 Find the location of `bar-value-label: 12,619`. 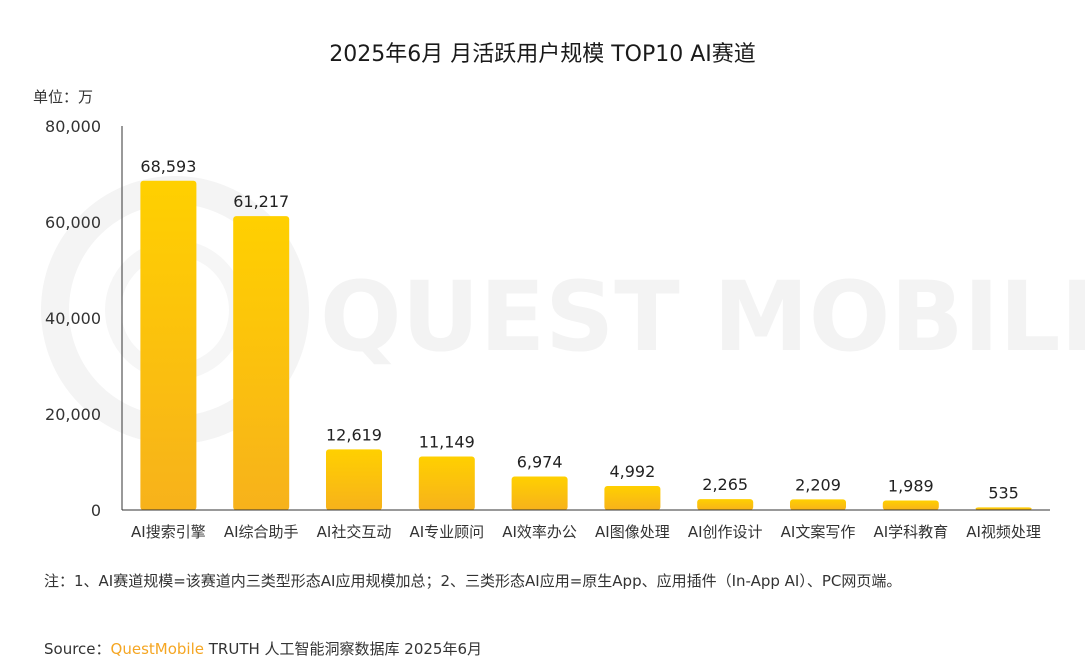

bar-value-label: 12,619 is located at coordinates (354, 434).